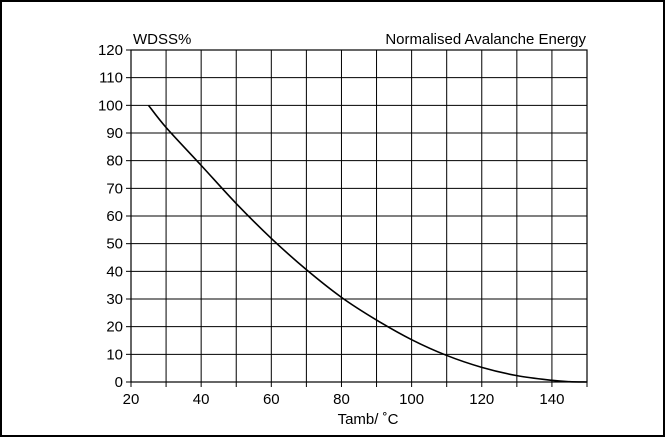  I want to click on y-tick-label: 120, so click(110, 50).